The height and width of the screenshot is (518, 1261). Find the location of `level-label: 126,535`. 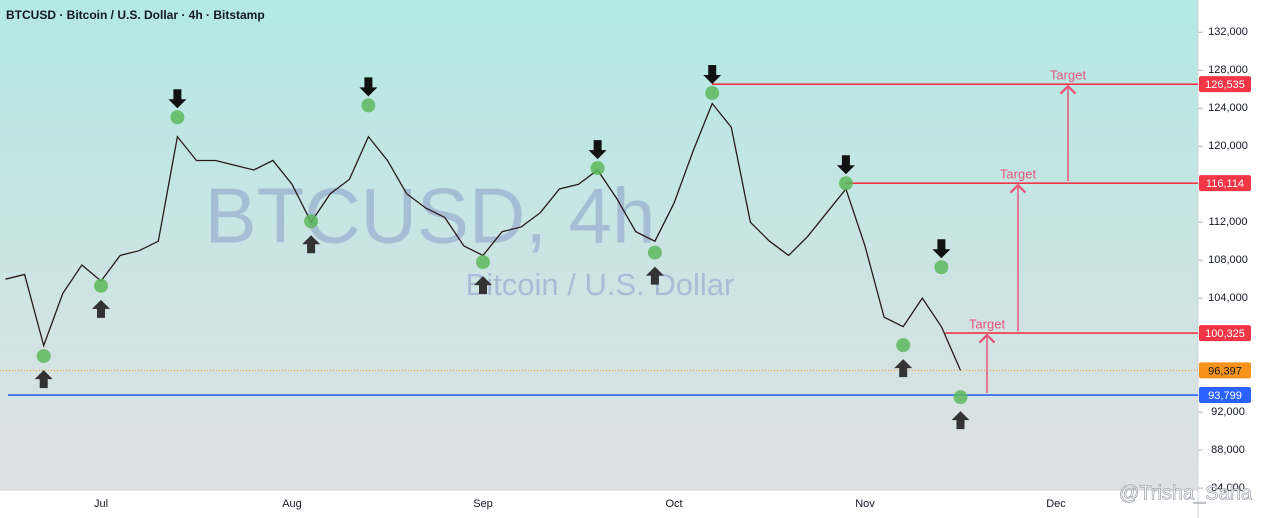

level-label: 126,535 is located at coordinates (1225, 85).